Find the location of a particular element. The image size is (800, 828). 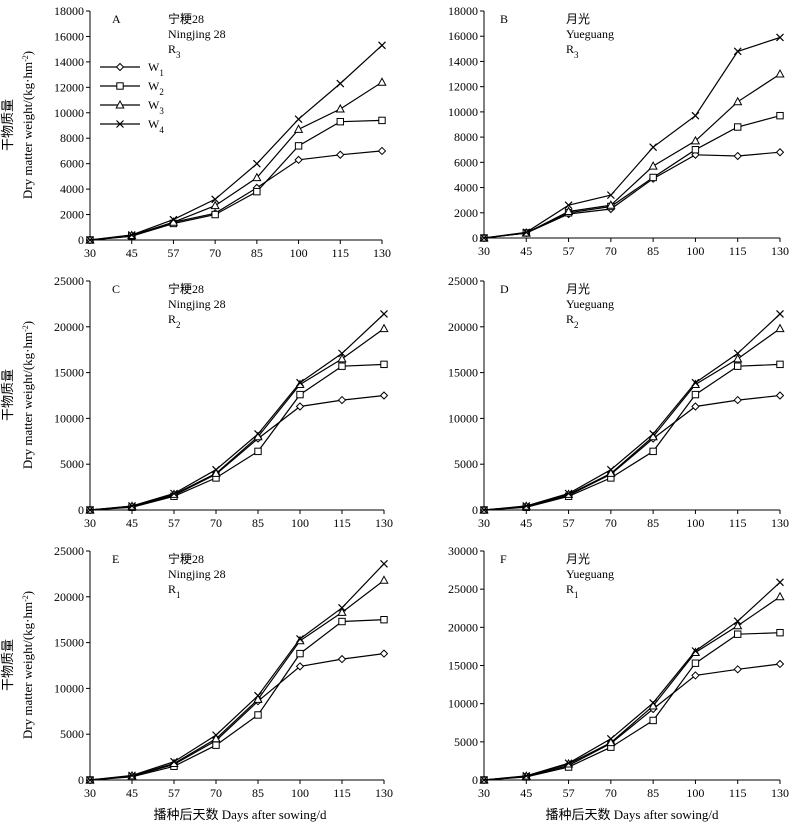

x-tick-label: 57 is located at coordinates (569, 793).